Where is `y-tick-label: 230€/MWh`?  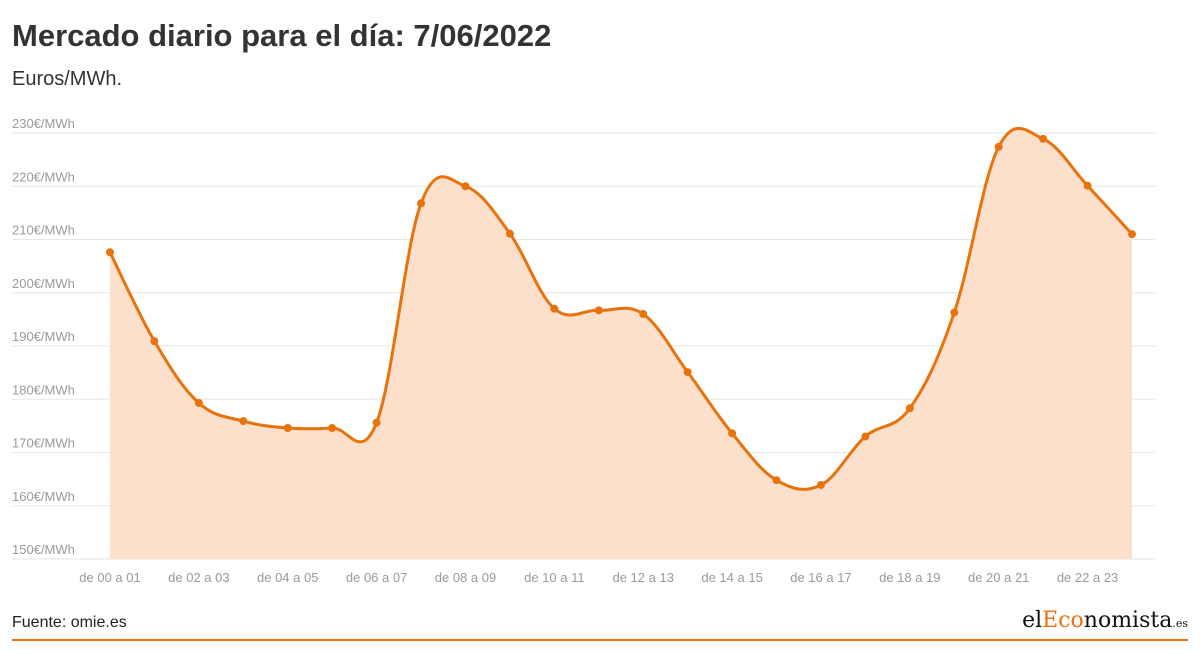 y-tick-label: 230€/MWh is located at coordinates (43, 123).